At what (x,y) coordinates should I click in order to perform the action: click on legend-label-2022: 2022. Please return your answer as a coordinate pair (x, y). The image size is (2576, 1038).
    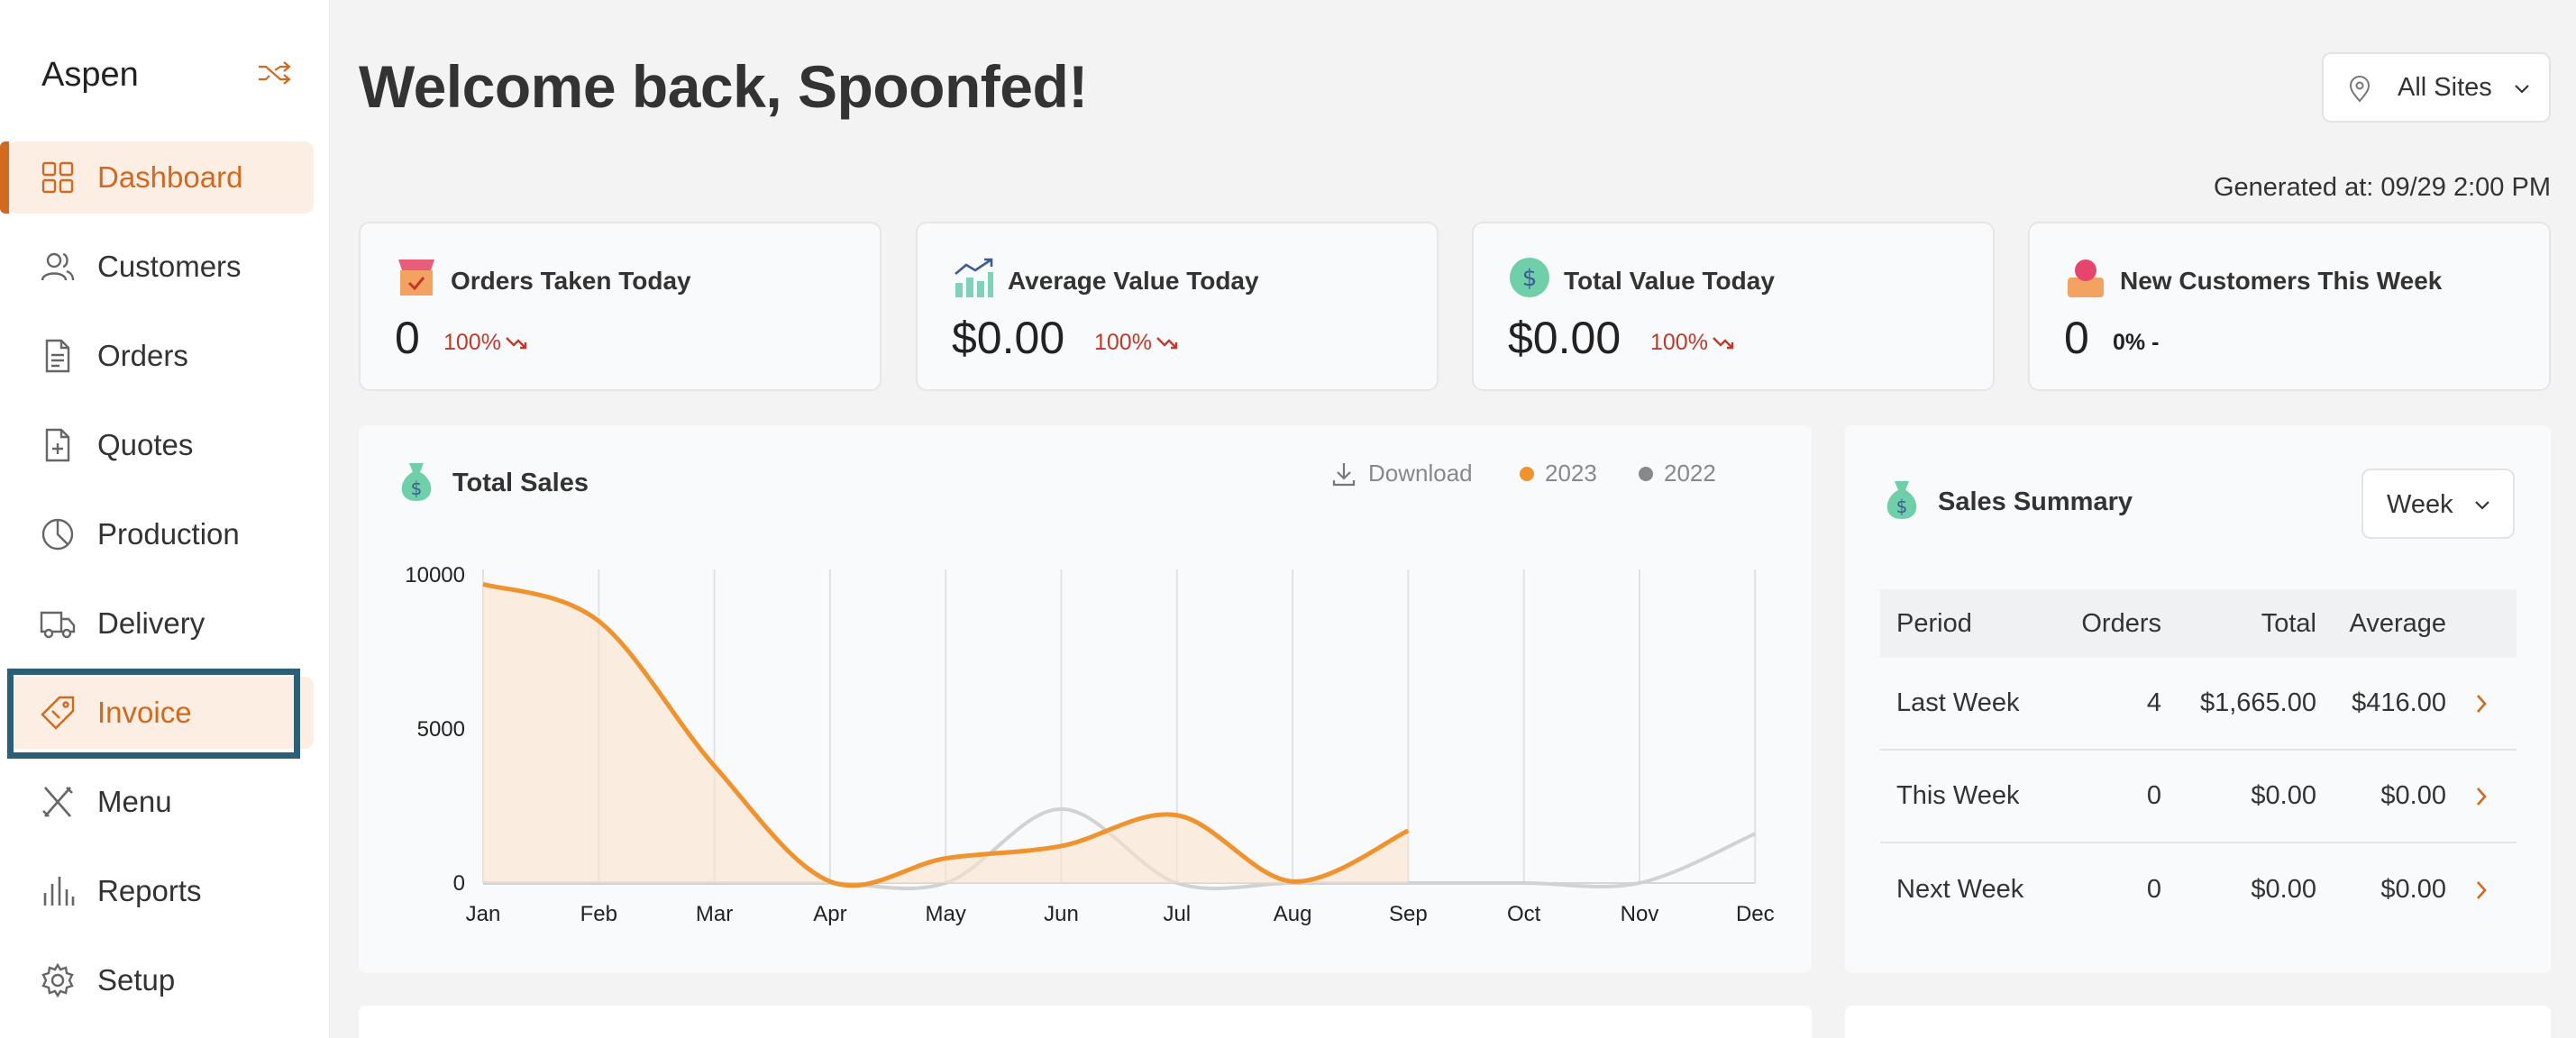
    Looking at the image, I should click on (1690, 473).